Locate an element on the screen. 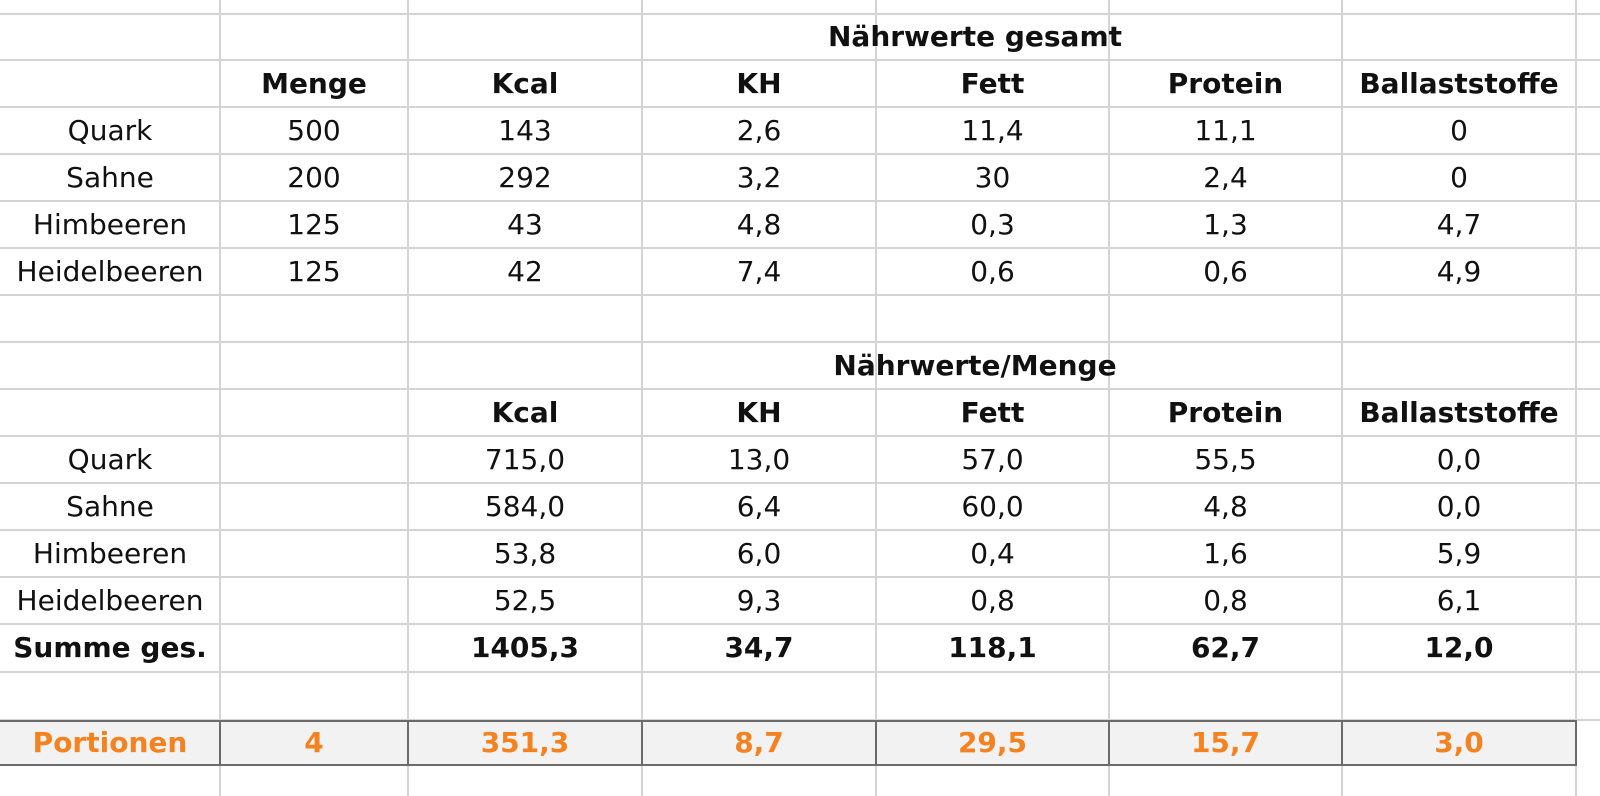  data-cell: 53,8 is located at coordinates (525, 553).